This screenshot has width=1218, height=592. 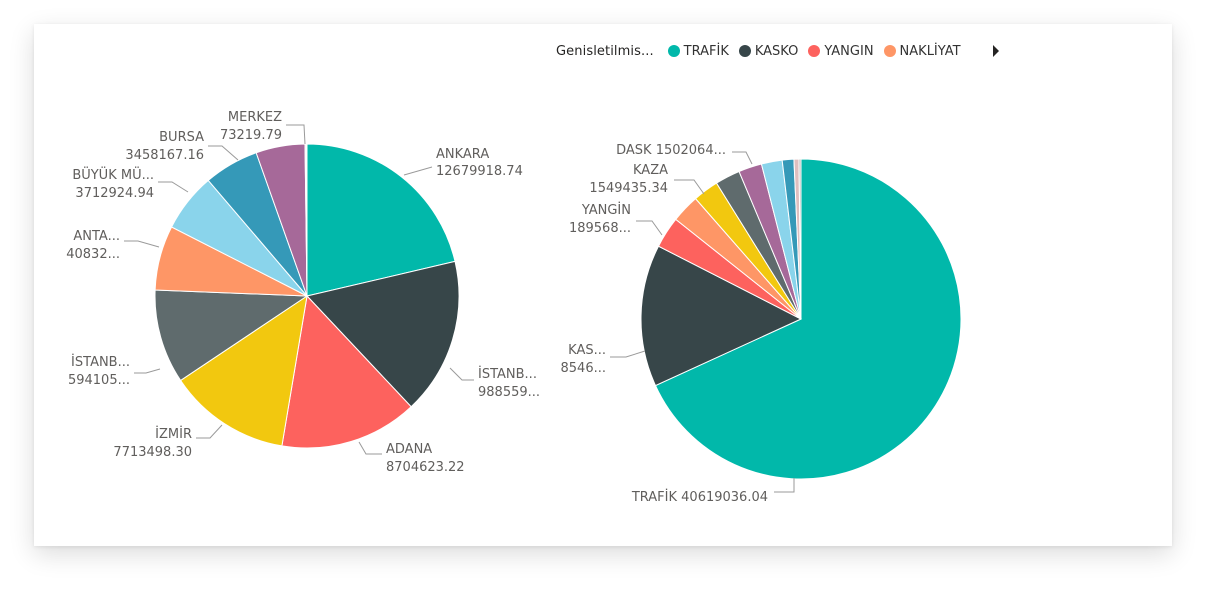 I want to click on legend-item-trafik: TRAFİK, so click(x=698, y=51).